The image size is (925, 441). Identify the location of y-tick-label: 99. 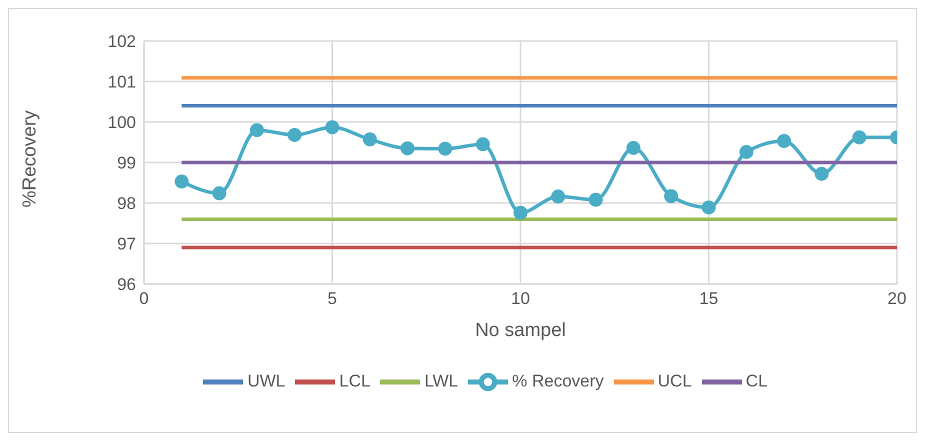
(126, 163).